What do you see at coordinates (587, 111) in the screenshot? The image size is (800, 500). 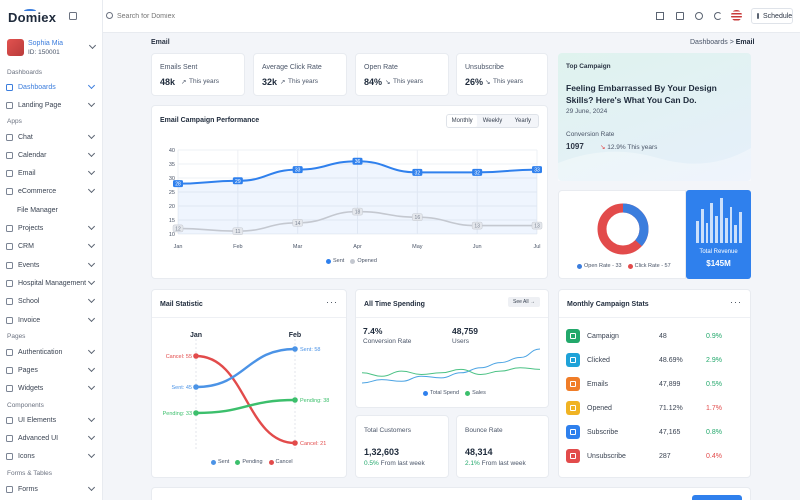 I see `campaign-date: 29 June, 2024` at bounding box center [587, 111].